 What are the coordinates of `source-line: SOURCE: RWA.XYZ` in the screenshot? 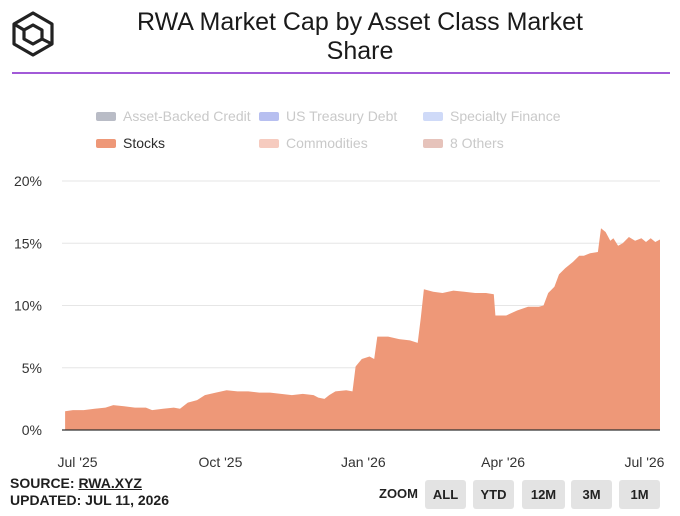 It's located at (89, 483).